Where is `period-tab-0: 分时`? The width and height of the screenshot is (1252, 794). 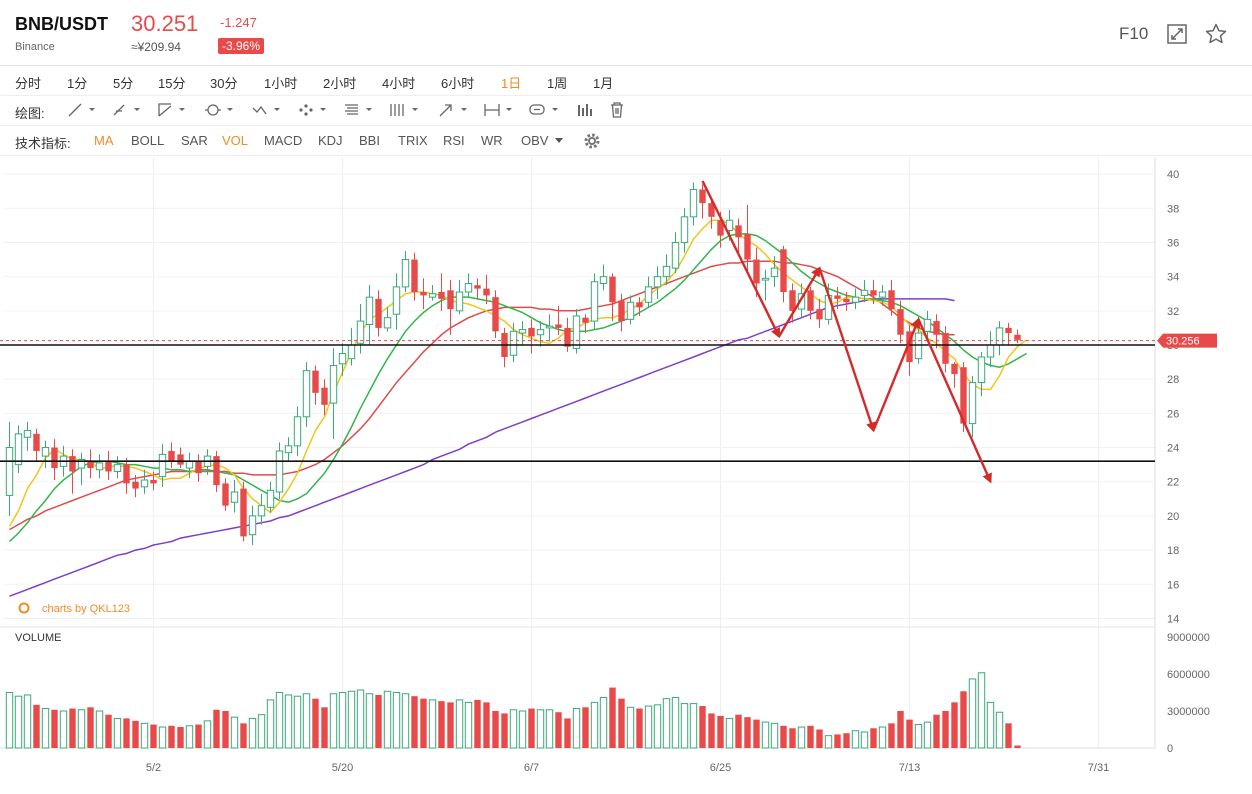
period-tab-0: 分时 is located at coordinates (28, 83).